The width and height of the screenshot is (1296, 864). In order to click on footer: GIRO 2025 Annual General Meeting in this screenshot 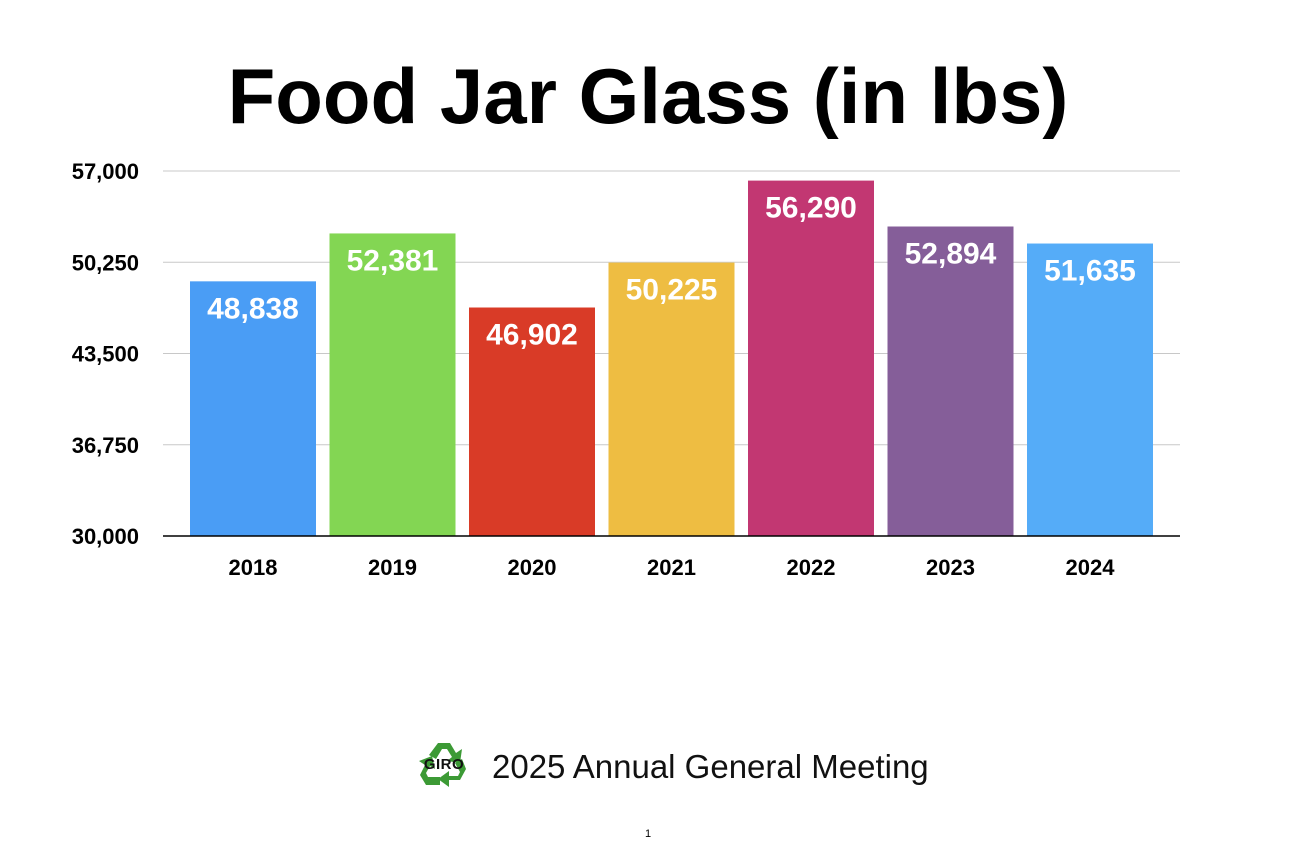, I will do `click(672, 767)`.